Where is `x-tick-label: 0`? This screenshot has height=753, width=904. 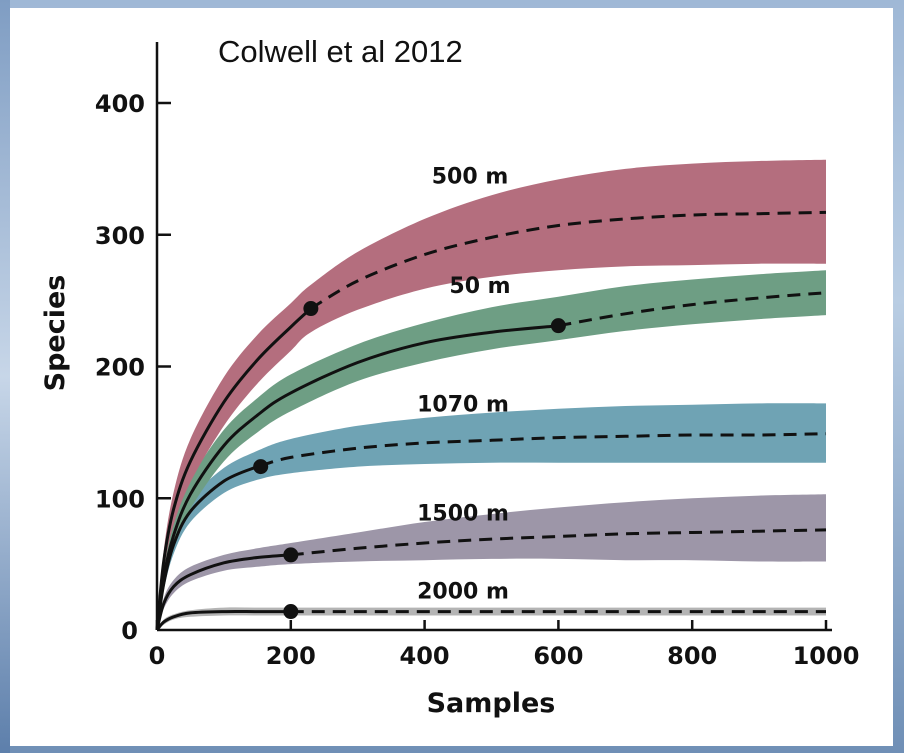
x-tick-label: 0 is located at coordinates (157, 656).